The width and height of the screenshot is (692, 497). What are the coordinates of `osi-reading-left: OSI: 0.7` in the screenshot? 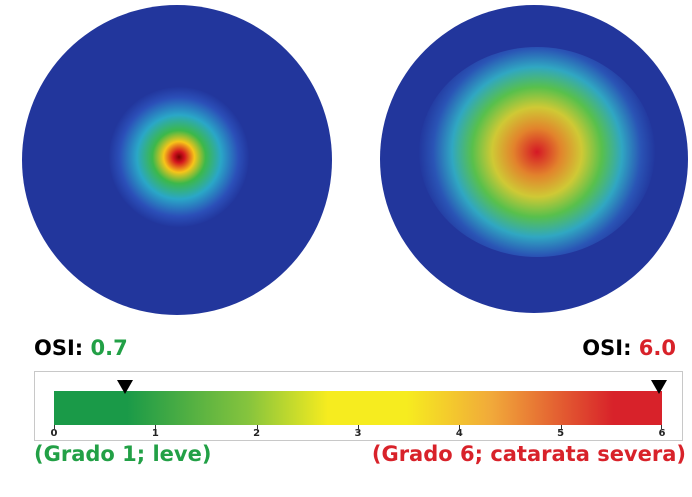 It's located at (81, 348).